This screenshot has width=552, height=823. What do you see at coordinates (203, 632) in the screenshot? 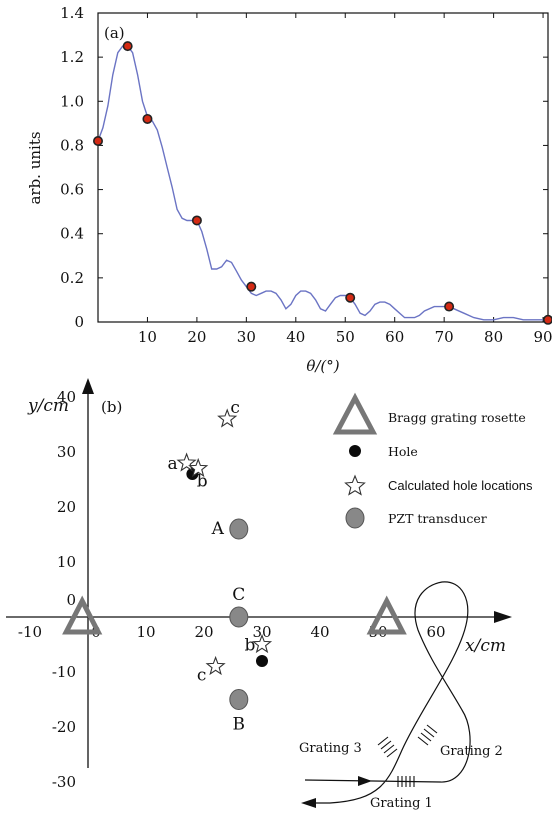
I see `panel-b-x-tick-label: 20` at bounding box center [203, 632].